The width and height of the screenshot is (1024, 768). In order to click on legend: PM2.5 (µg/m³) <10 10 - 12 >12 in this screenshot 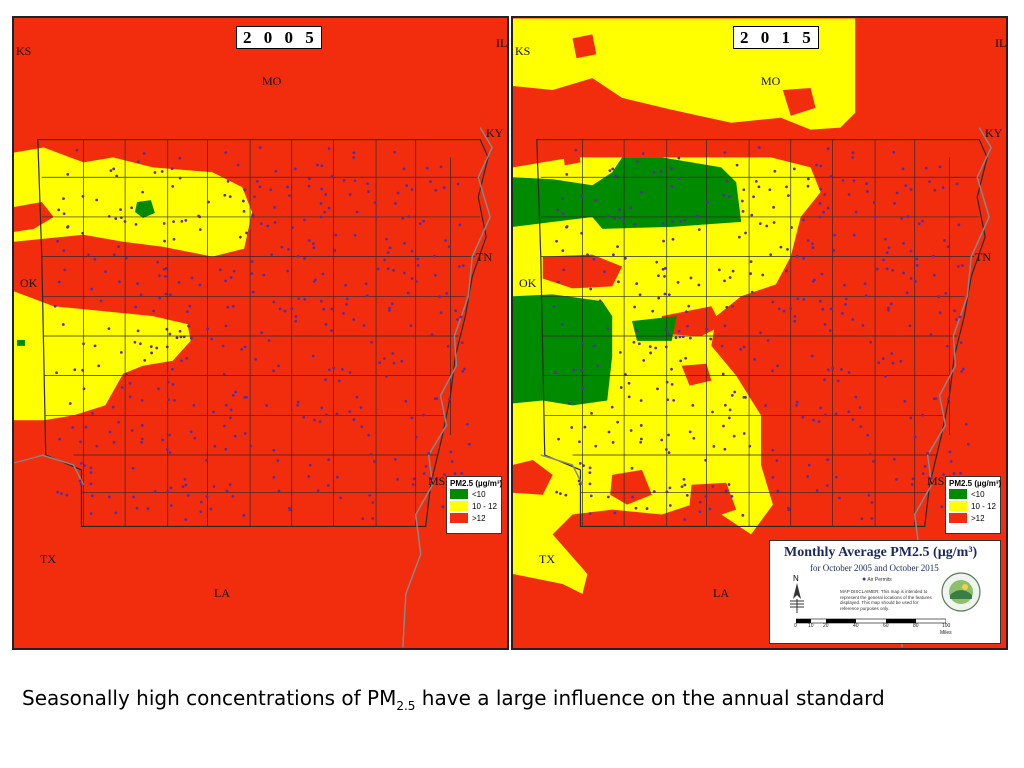, I will do `click(973, 505)`.